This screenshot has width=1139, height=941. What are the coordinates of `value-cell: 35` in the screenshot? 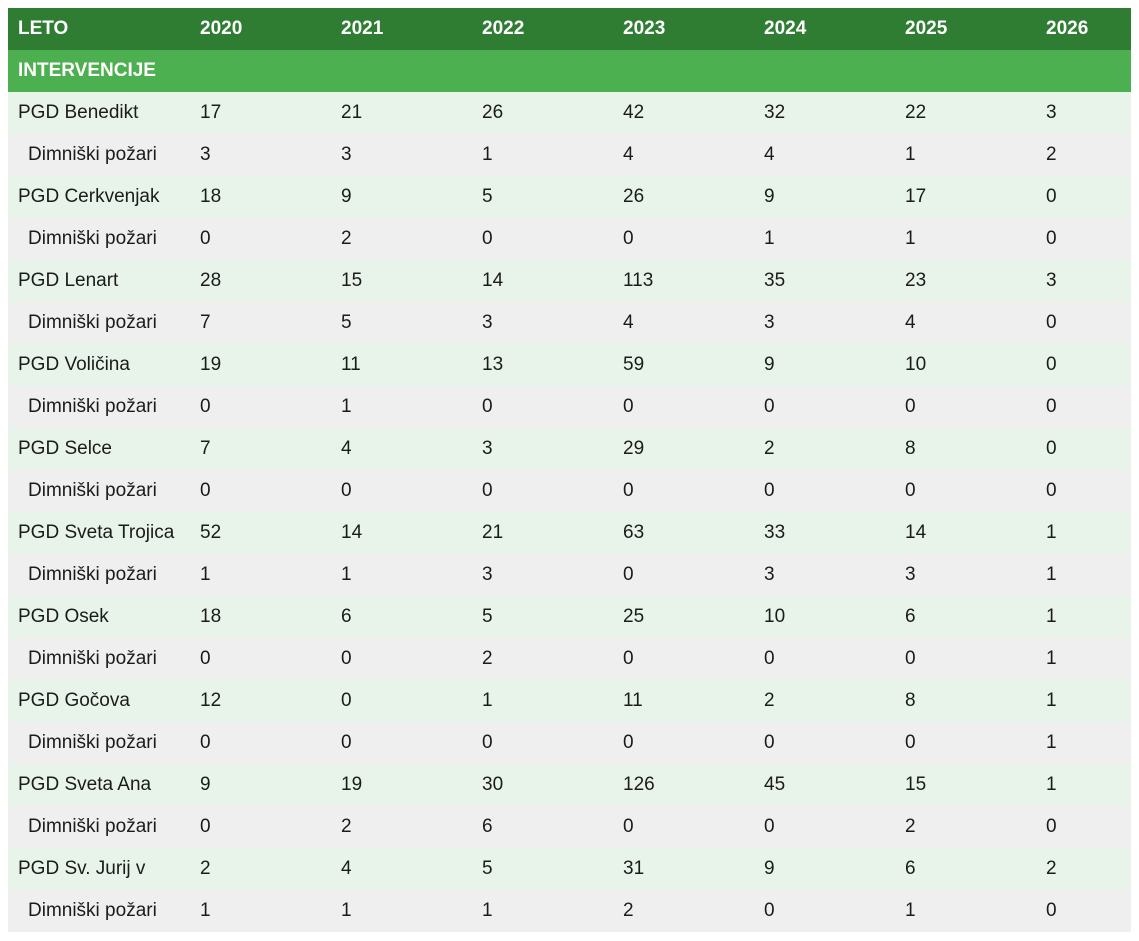 It's located at (824, 281).